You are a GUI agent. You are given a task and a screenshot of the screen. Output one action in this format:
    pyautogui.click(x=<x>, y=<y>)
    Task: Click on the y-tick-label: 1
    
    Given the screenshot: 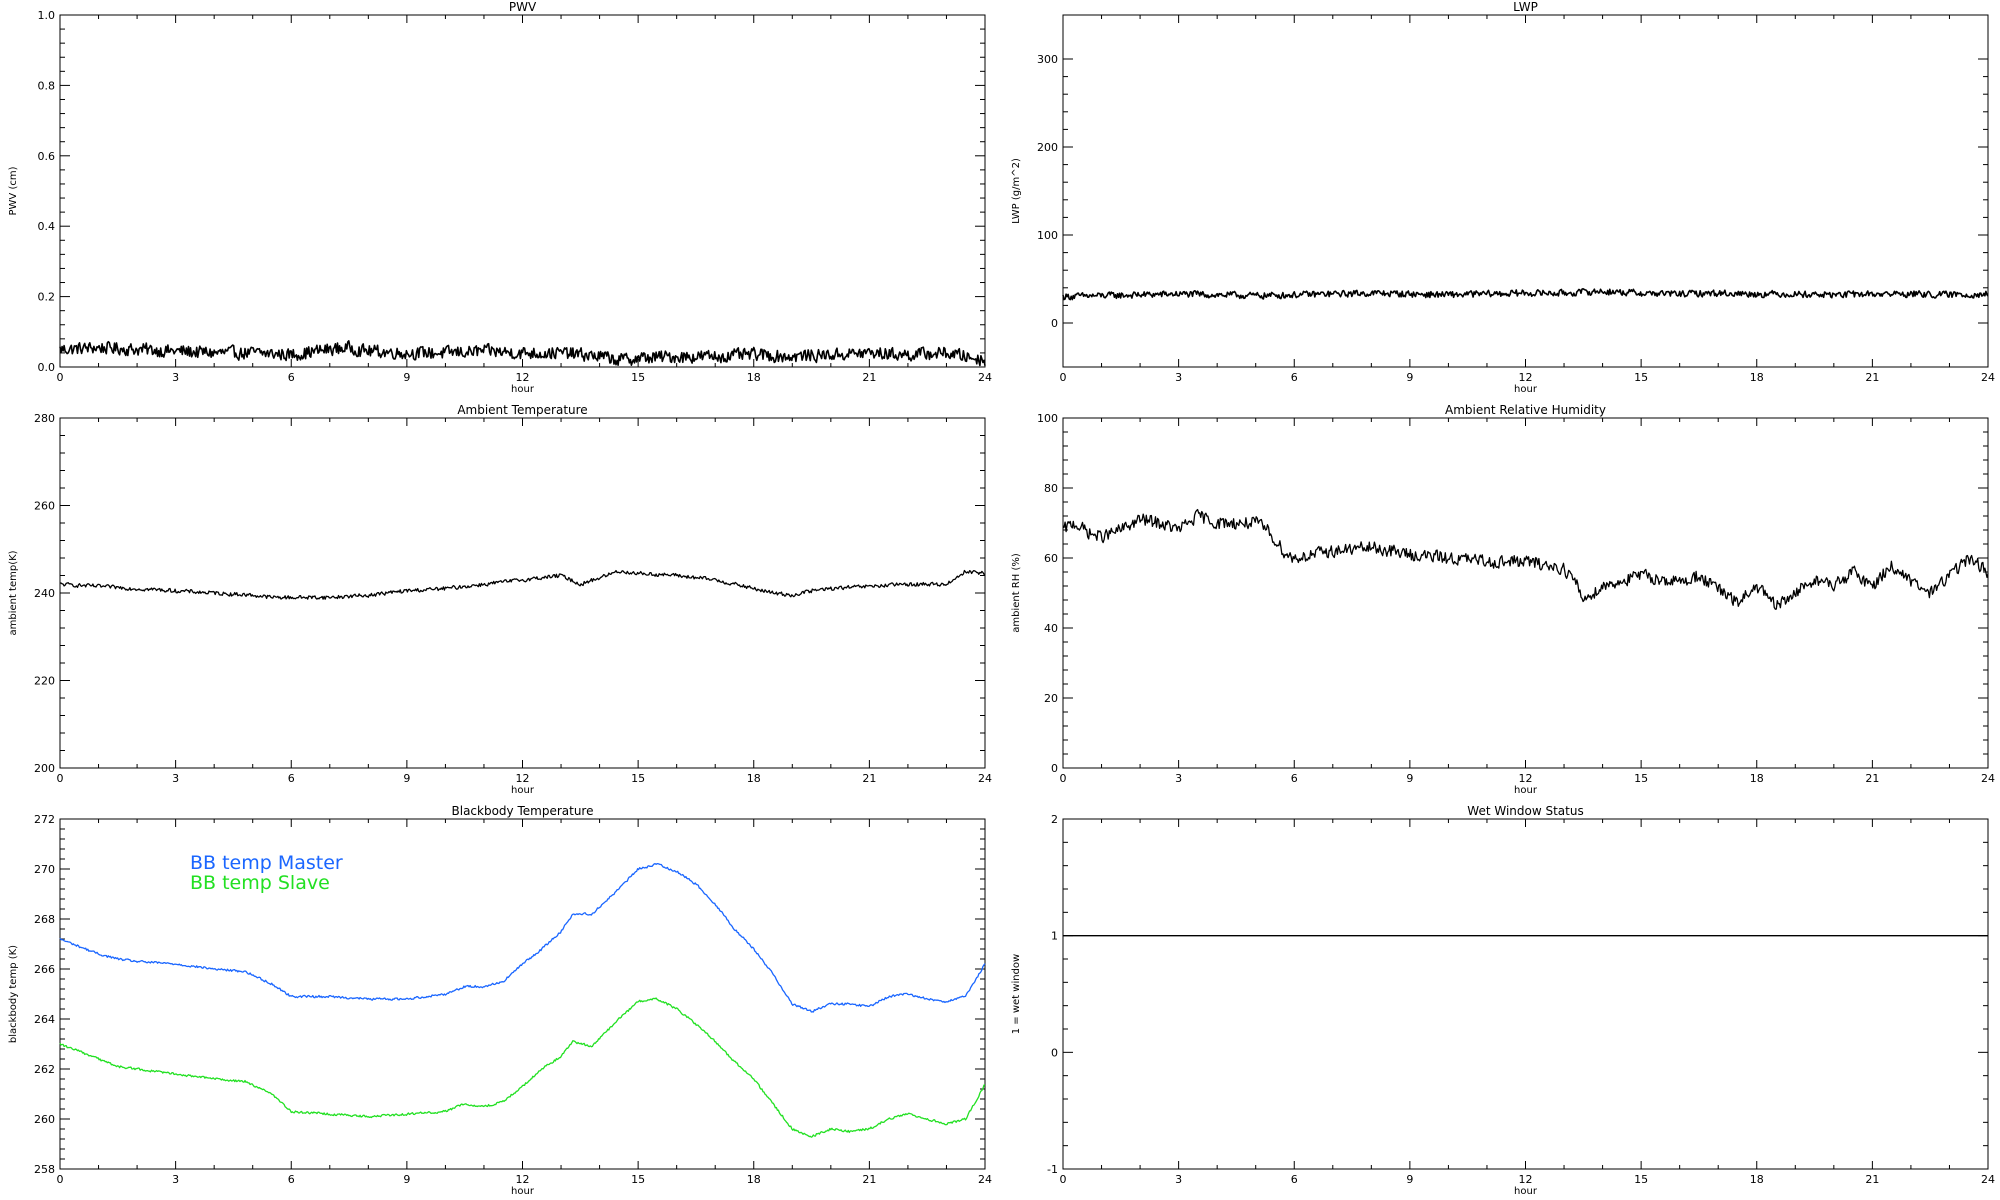 What is the action you would take?
    pyautogui.click(x=1054, y=936)
    